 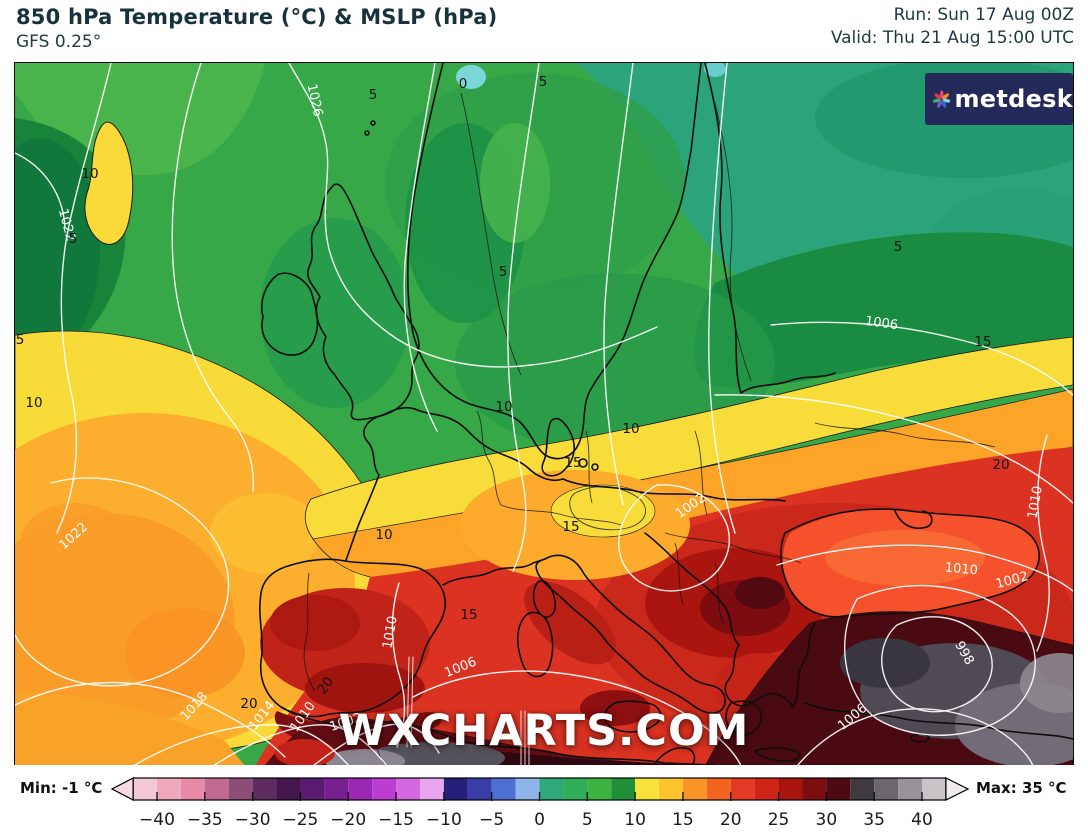 I want to click on scale-tick-label: 0, so click(x=539, y=820).